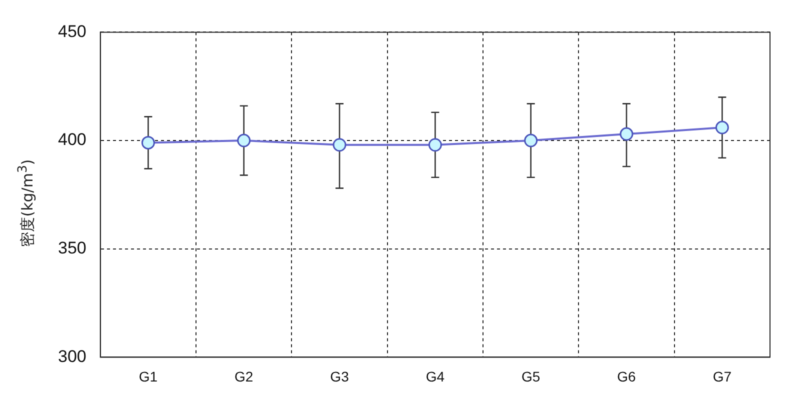 Image resolution: width=788 pixels, height=405 pixels. What do you see at coordinates (722, 376) in the screenshot?
I see `x-tick-label: G7` at bounding box center [722, 376].